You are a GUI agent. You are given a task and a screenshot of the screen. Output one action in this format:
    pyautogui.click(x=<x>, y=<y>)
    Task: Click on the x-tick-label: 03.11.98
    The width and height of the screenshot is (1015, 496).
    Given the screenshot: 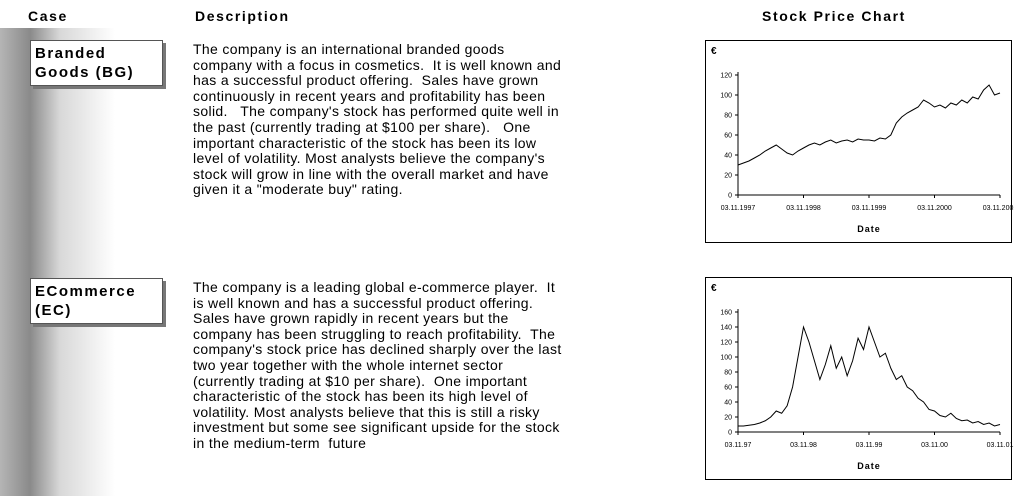 What is the action you would take?
    pyautogui.click(x=803, y=445)
    